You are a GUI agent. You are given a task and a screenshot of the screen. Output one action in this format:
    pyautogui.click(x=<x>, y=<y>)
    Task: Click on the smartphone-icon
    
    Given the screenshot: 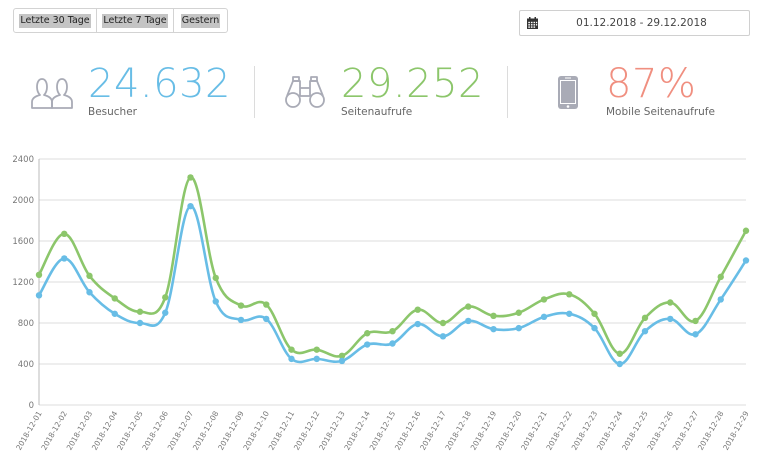 What is the action you would take?
    pyautogui.click(x=568, y=92)
    